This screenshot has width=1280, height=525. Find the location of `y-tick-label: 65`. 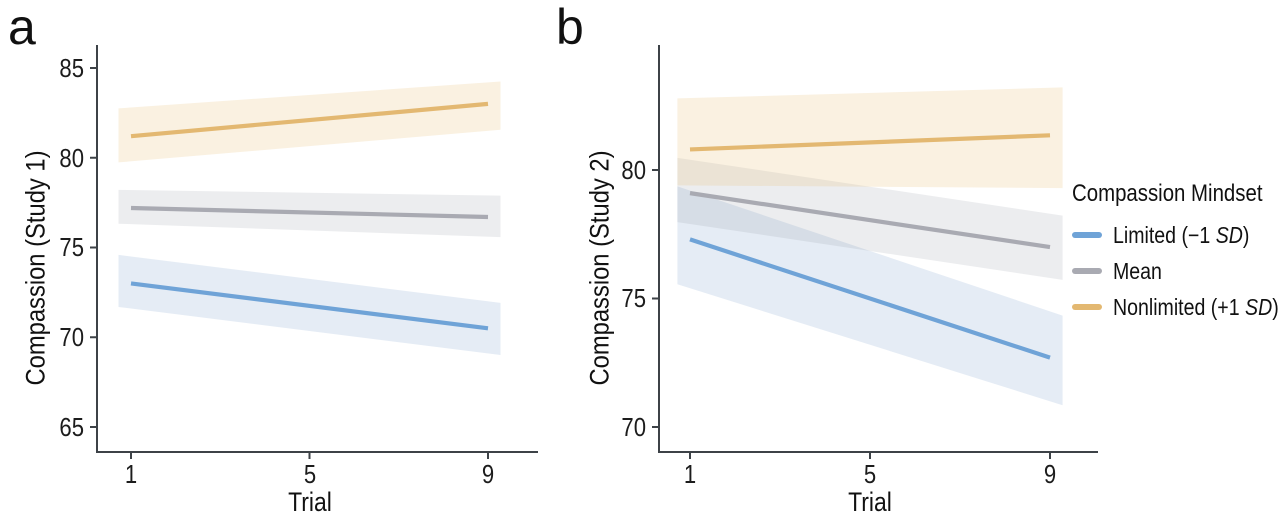

y-tick-label: 65 is located at coordinates (71, 427).